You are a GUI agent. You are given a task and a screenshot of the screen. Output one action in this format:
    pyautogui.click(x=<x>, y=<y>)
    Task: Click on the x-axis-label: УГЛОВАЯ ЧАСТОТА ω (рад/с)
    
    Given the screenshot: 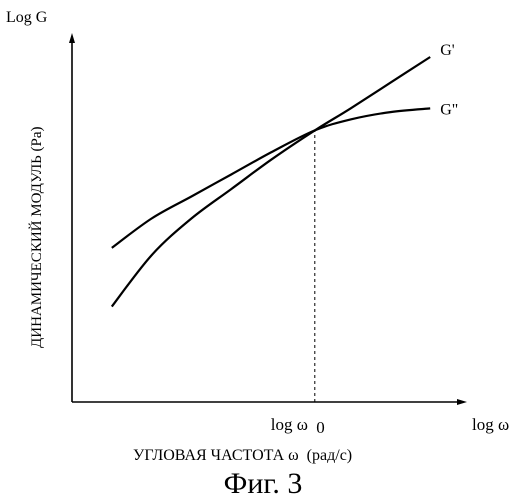 What is the action you would take?
    pyautogui.click(x=242, y=455)
    